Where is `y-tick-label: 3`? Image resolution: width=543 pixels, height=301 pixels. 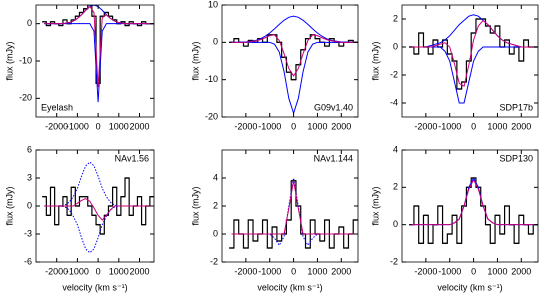 y-tick-label: 3 is located at coordinates (29, 177).